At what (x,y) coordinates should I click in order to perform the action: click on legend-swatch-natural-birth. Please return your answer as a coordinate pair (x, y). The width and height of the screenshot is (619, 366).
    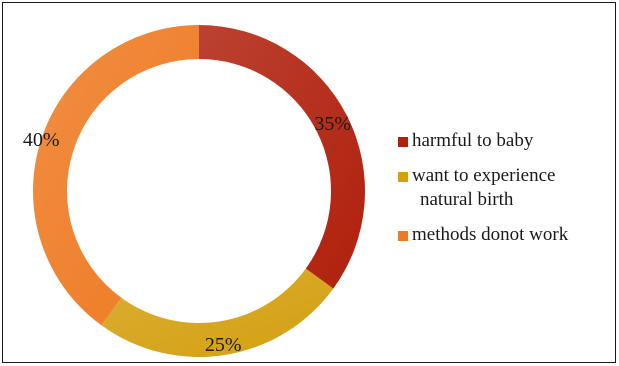
    Looking at the image, I should click on (403, 177).